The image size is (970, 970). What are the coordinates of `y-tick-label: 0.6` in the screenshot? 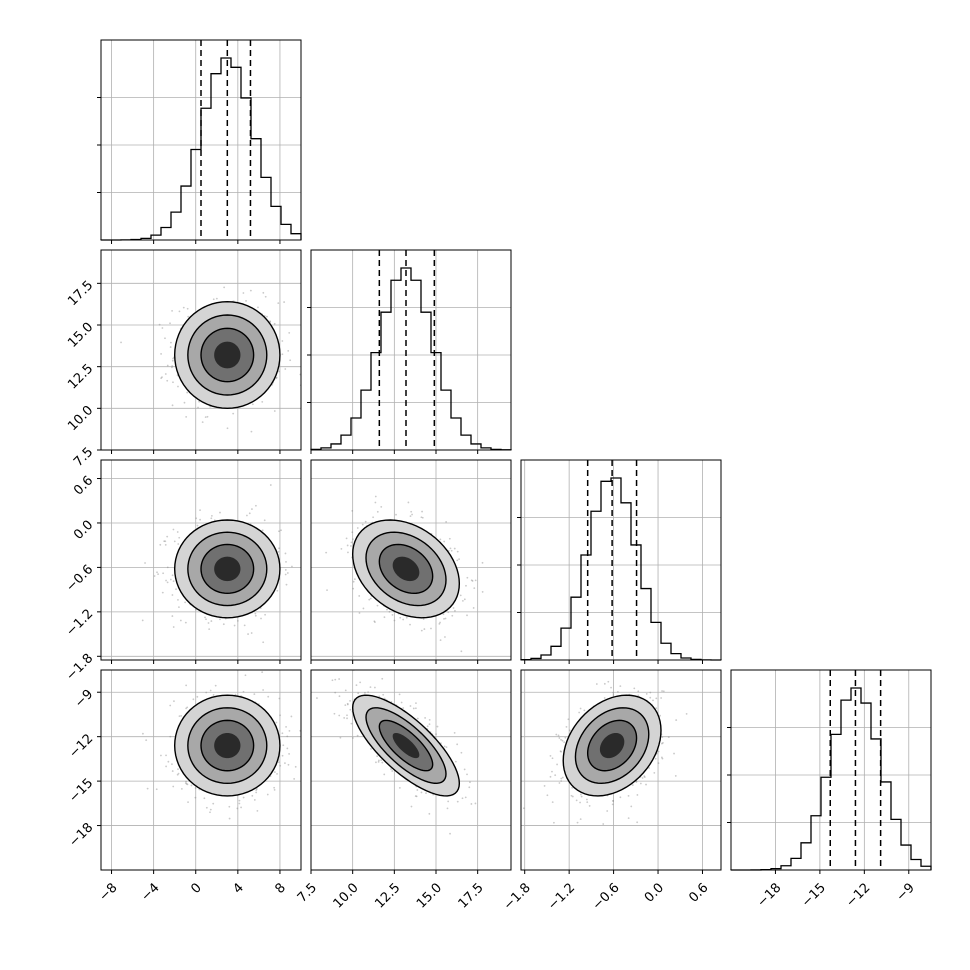 It's located at (83, 485).